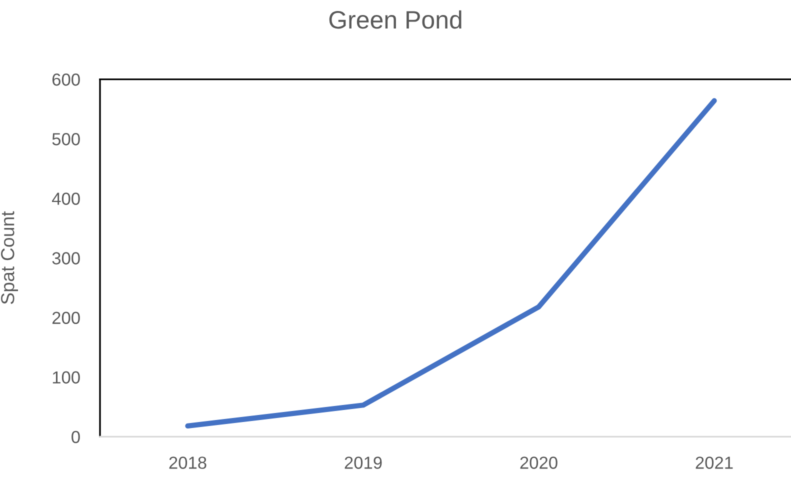 This screenshot has width=791, height=479. I want to click on x-tick-label: 2019, so click(363, 462).